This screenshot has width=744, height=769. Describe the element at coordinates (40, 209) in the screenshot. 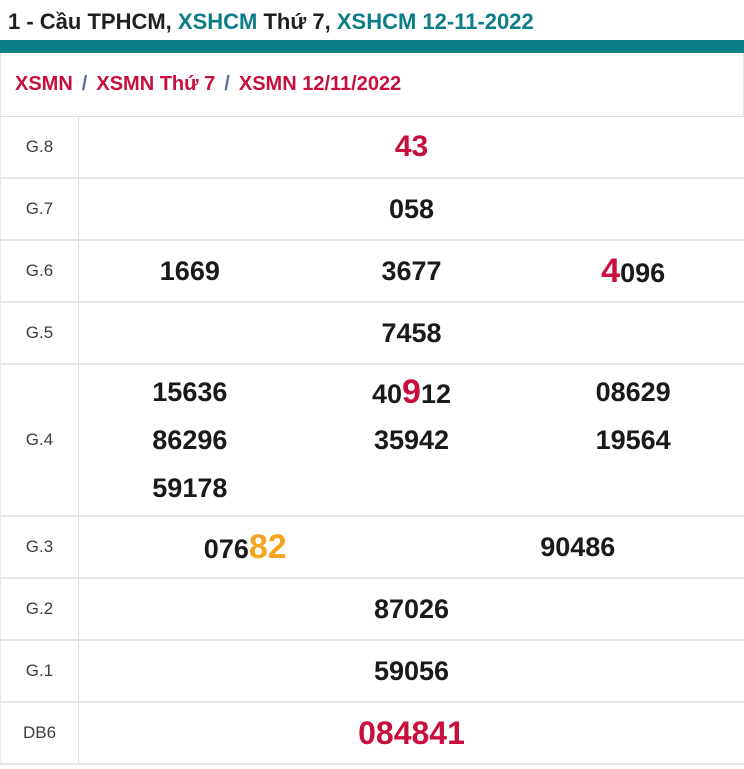

I see `prize-label: G.7` at that location.